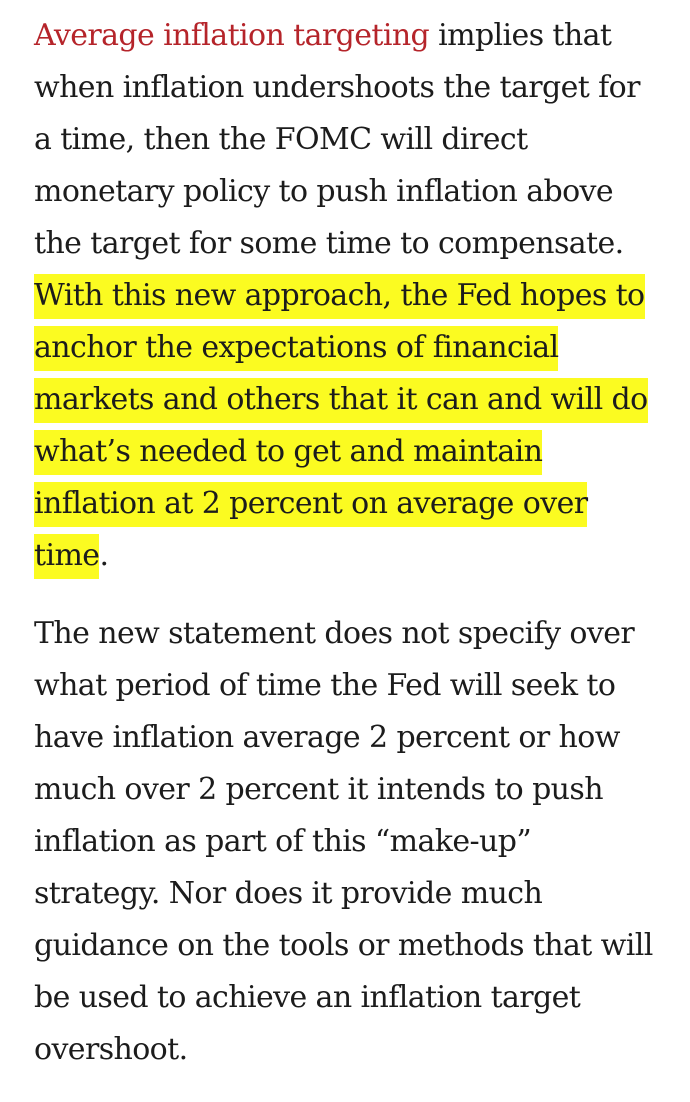  Describe the element at coordinates (104, 555) in the screenshot. I see `paragraph-trailing-period: .` at that location.